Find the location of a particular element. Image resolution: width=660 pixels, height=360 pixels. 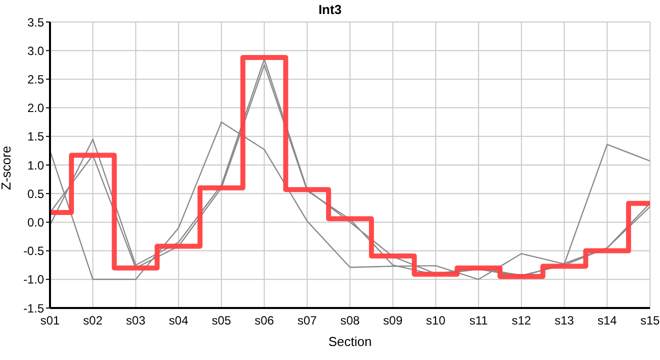

y-tick-label: 3.0 is located at coordinates (35, 51).